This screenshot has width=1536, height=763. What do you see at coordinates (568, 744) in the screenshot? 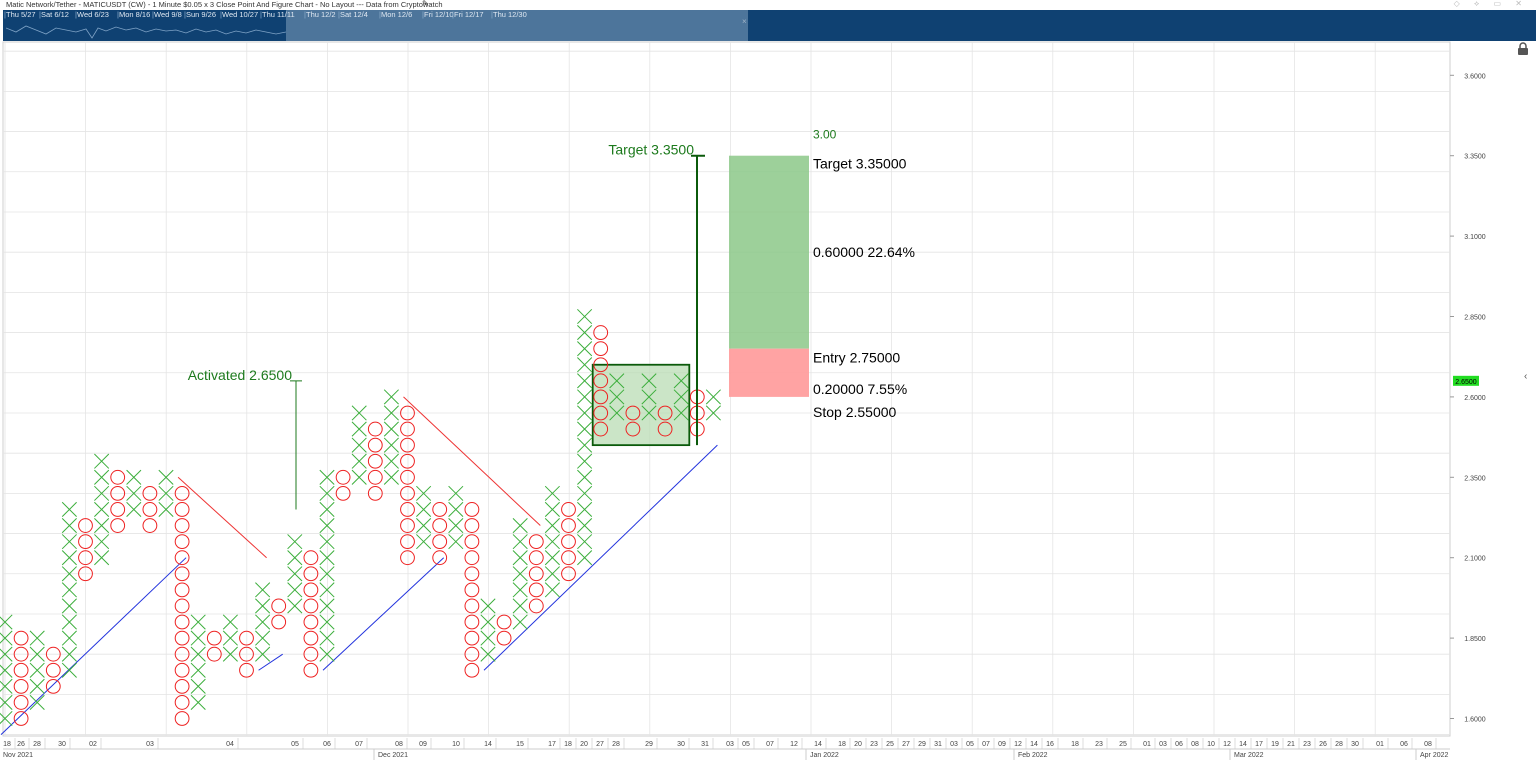
I see `x-tick-label: 18` at bounding box center [568, 744].